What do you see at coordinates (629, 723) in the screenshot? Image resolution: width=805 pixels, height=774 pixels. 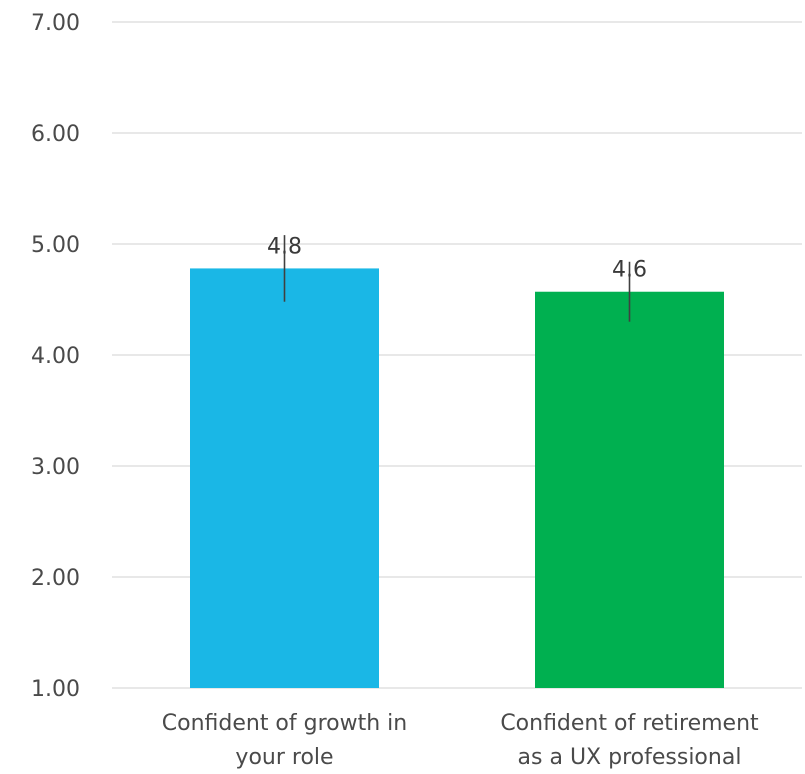 I see `category-label-line: Confident of retirement` at bounding box center [629, 723].